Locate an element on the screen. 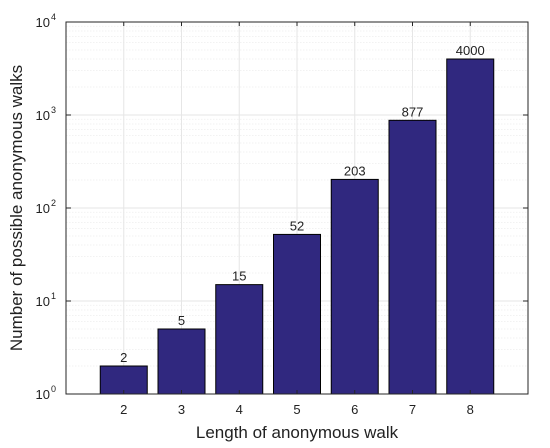 Image resolution: width=550 pixels, height=448 pixels. data-label-5: 52 is located at coordinates (297, 225).